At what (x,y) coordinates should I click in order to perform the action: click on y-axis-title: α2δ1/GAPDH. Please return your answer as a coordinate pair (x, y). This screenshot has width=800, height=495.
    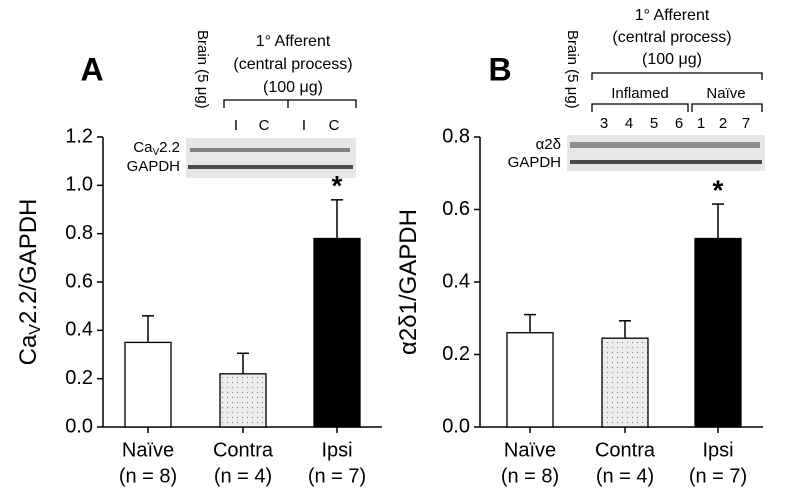
    Looking at the image, I should click on (408, 282).